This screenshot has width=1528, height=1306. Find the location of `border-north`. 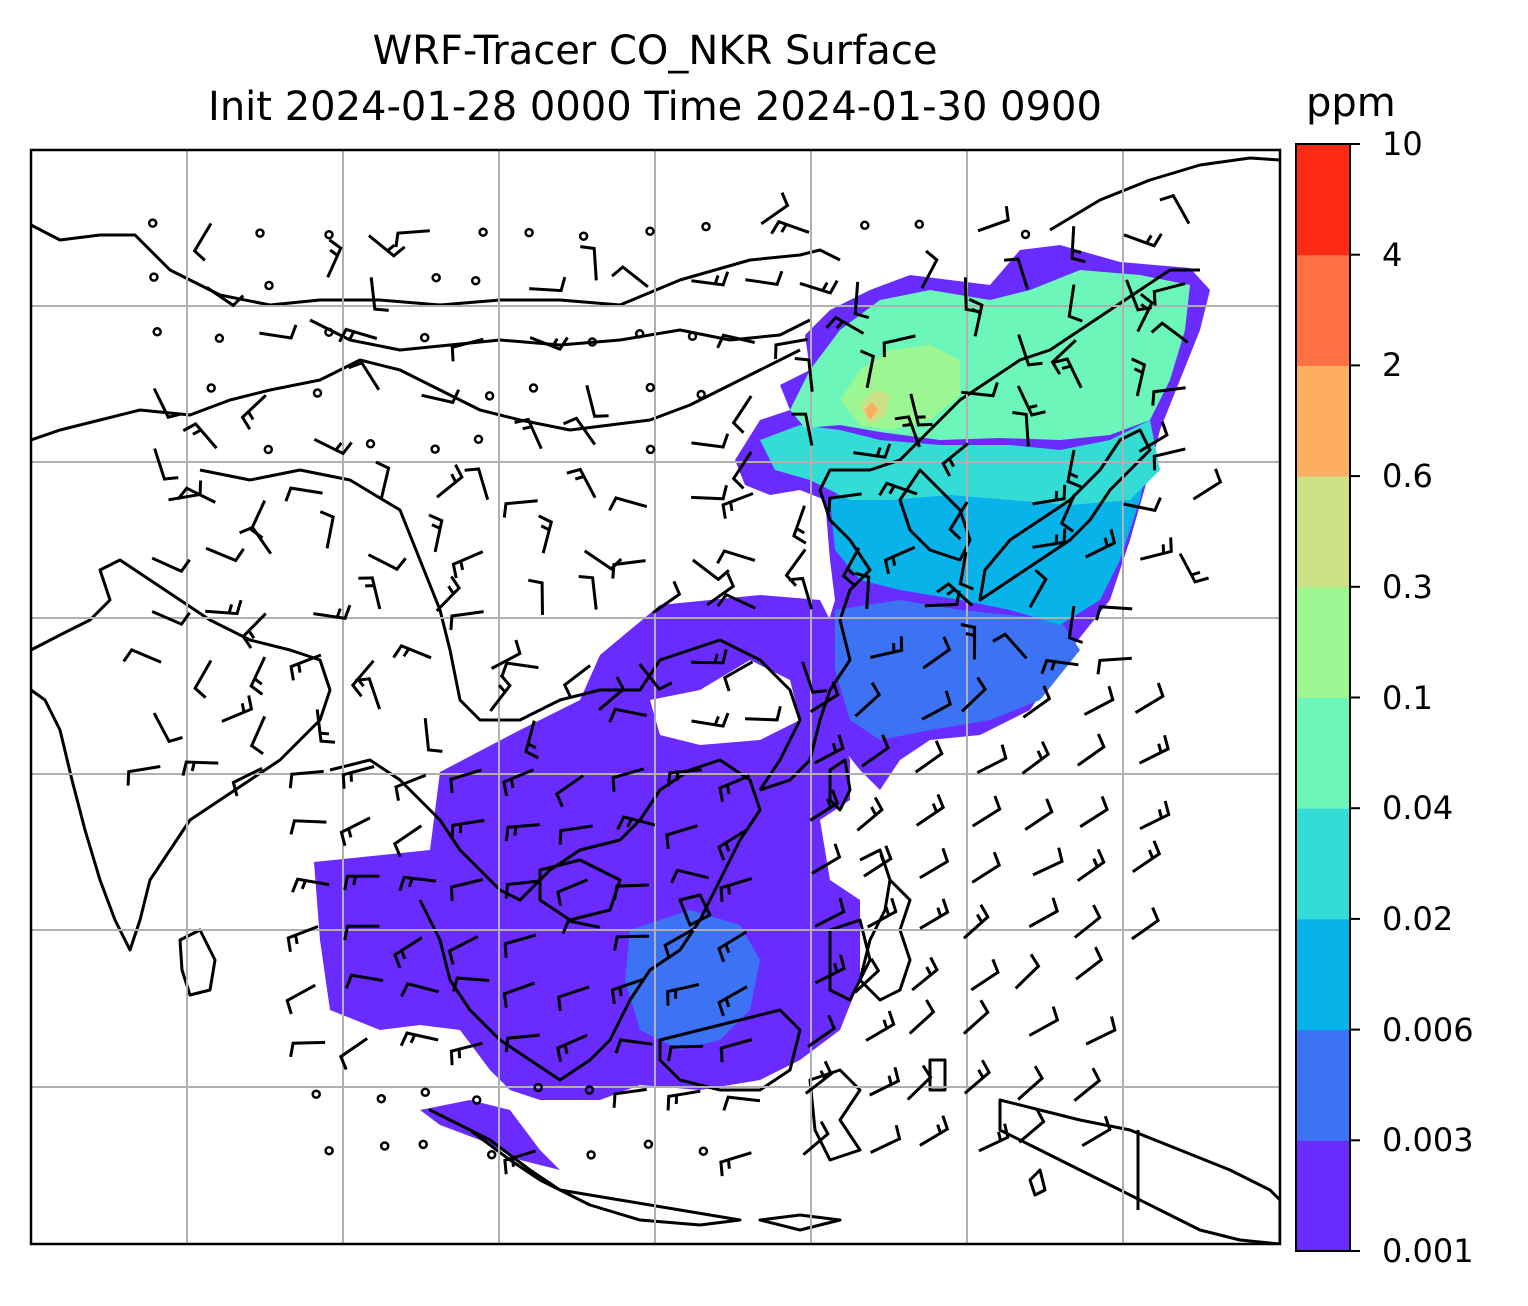

border-north is located at coordinates (436, 265).